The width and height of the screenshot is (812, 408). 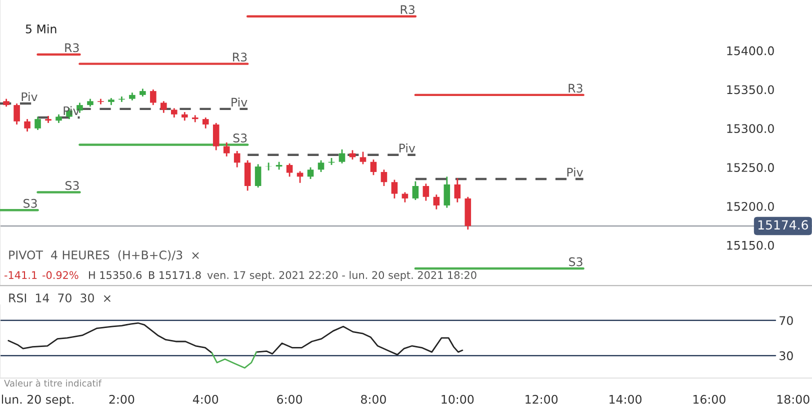 I want to click on x-tick-label: 2:00, so click(x=121, y=399).